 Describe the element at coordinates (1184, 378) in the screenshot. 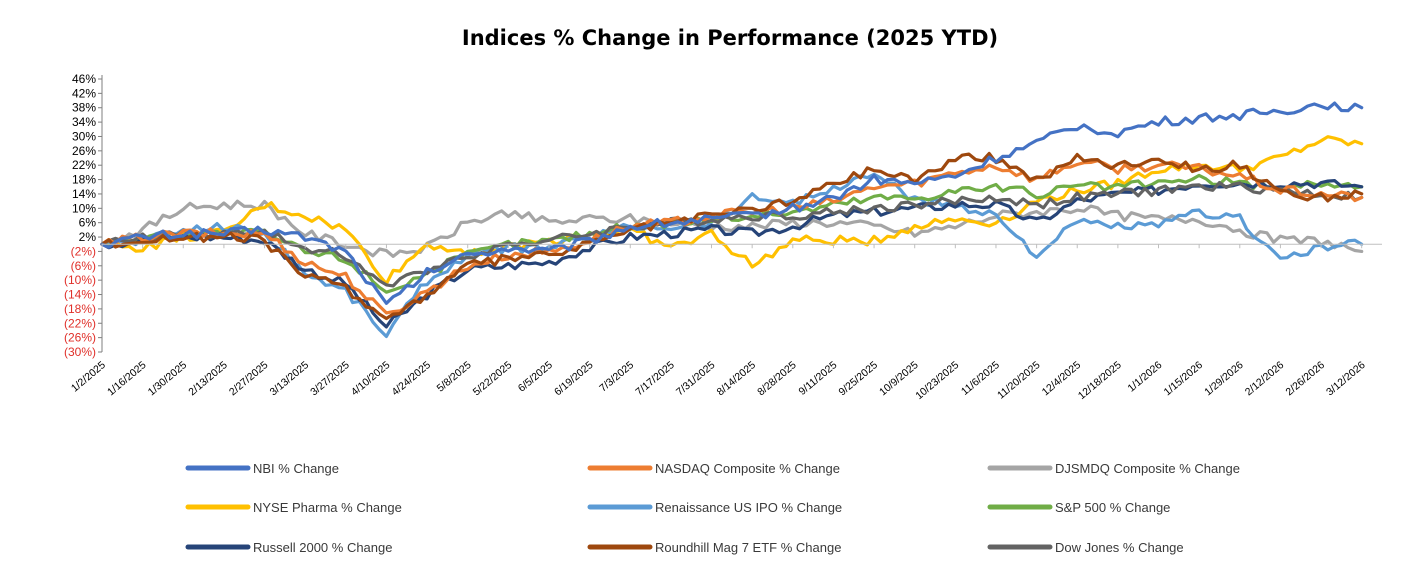

I see `x-tick-label: 1/15/2026` at that location.